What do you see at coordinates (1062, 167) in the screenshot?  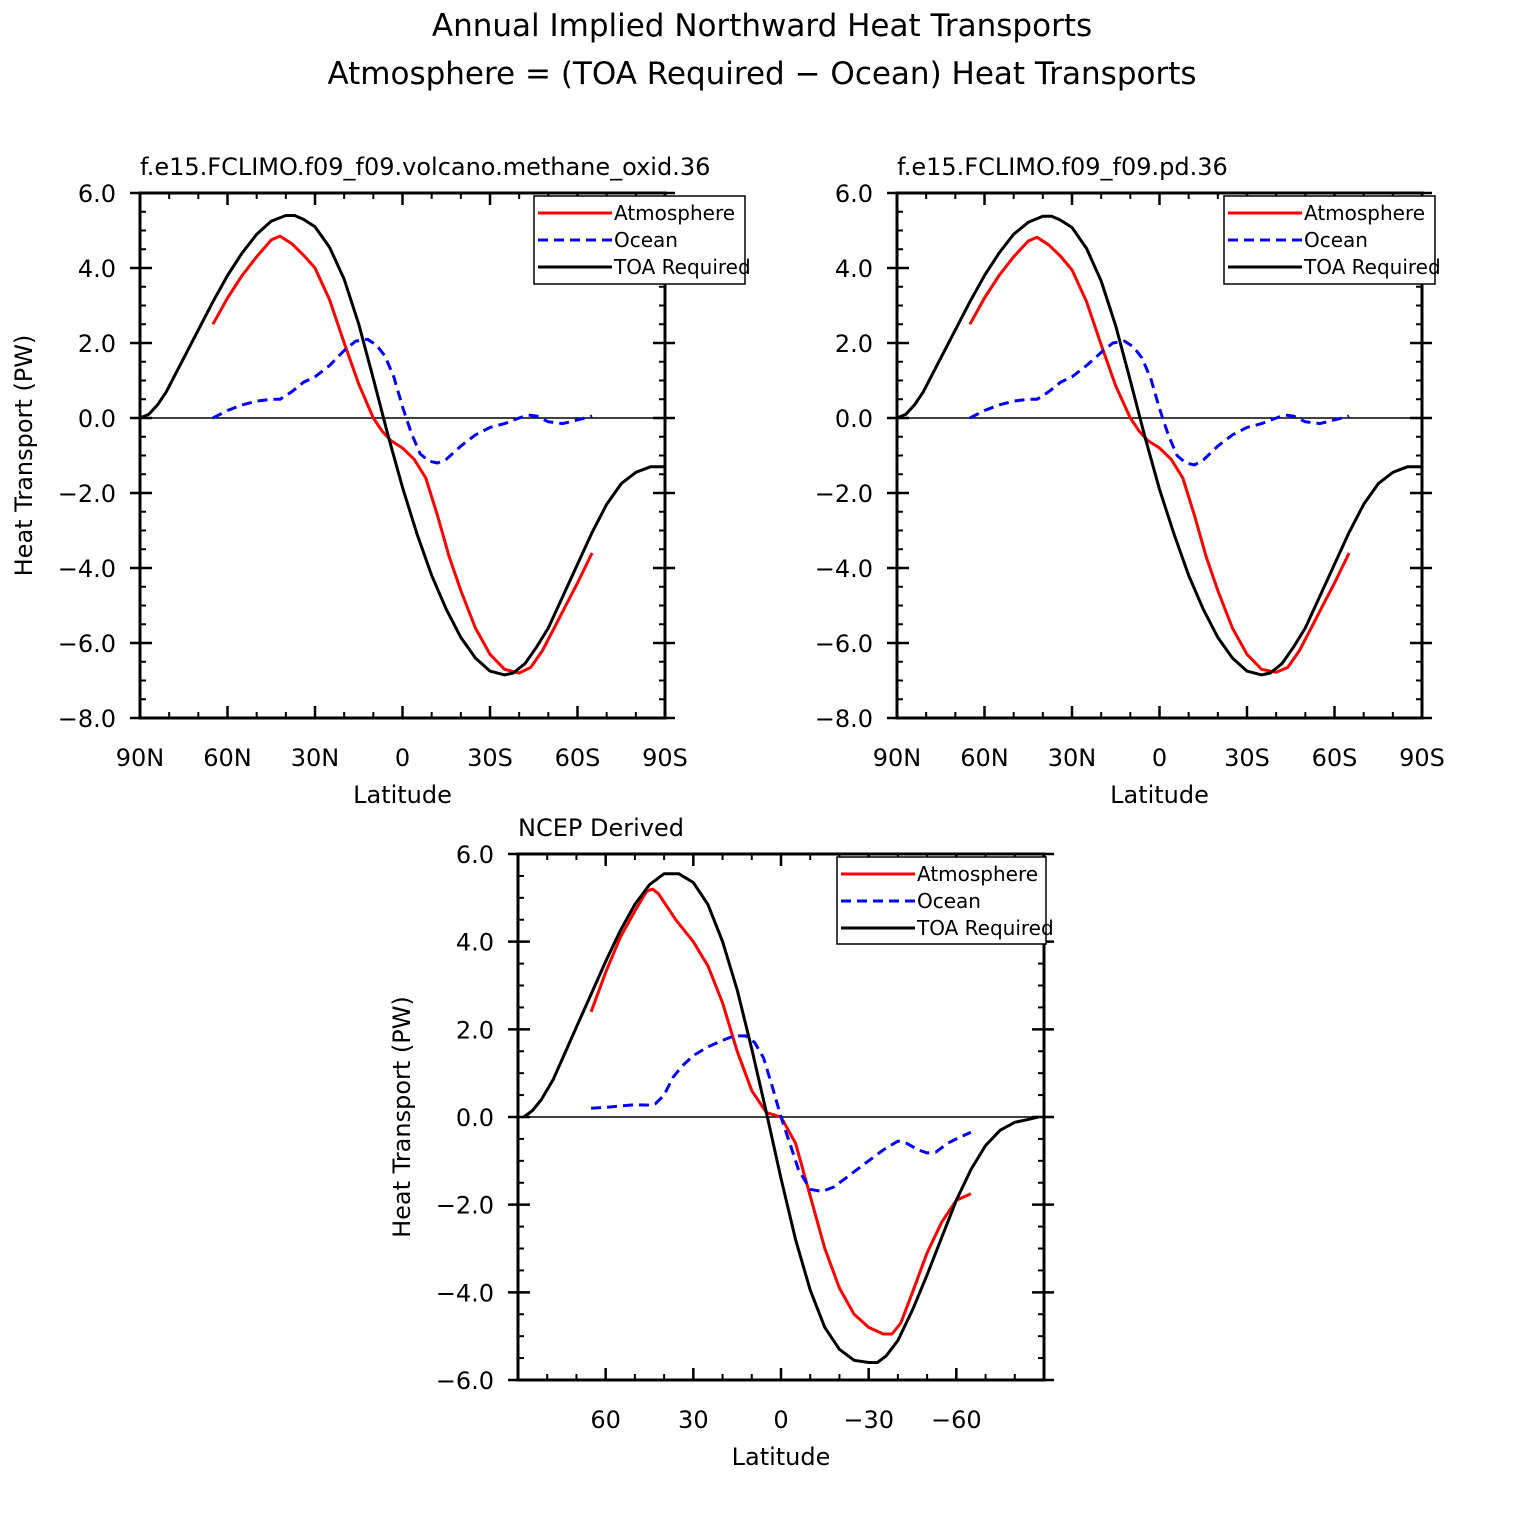 I see `panel-title: f.e15.FCLIMO.f09_f09.pd.36` at bounding box center [1062, 167].